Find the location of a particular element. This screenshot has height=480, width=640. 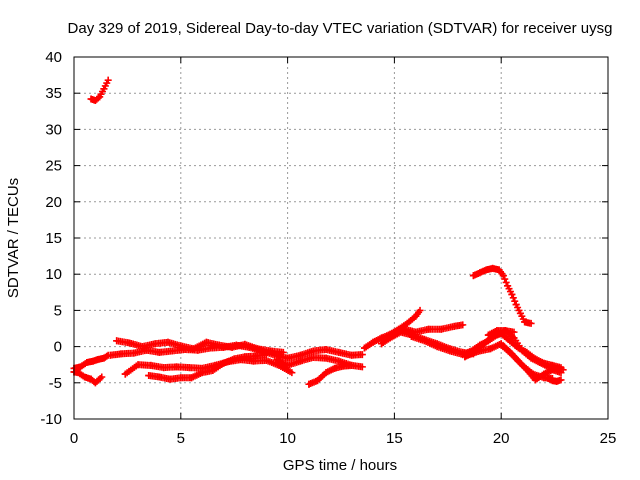

y-tick-label: -5 is located at coordinates (55, 383).